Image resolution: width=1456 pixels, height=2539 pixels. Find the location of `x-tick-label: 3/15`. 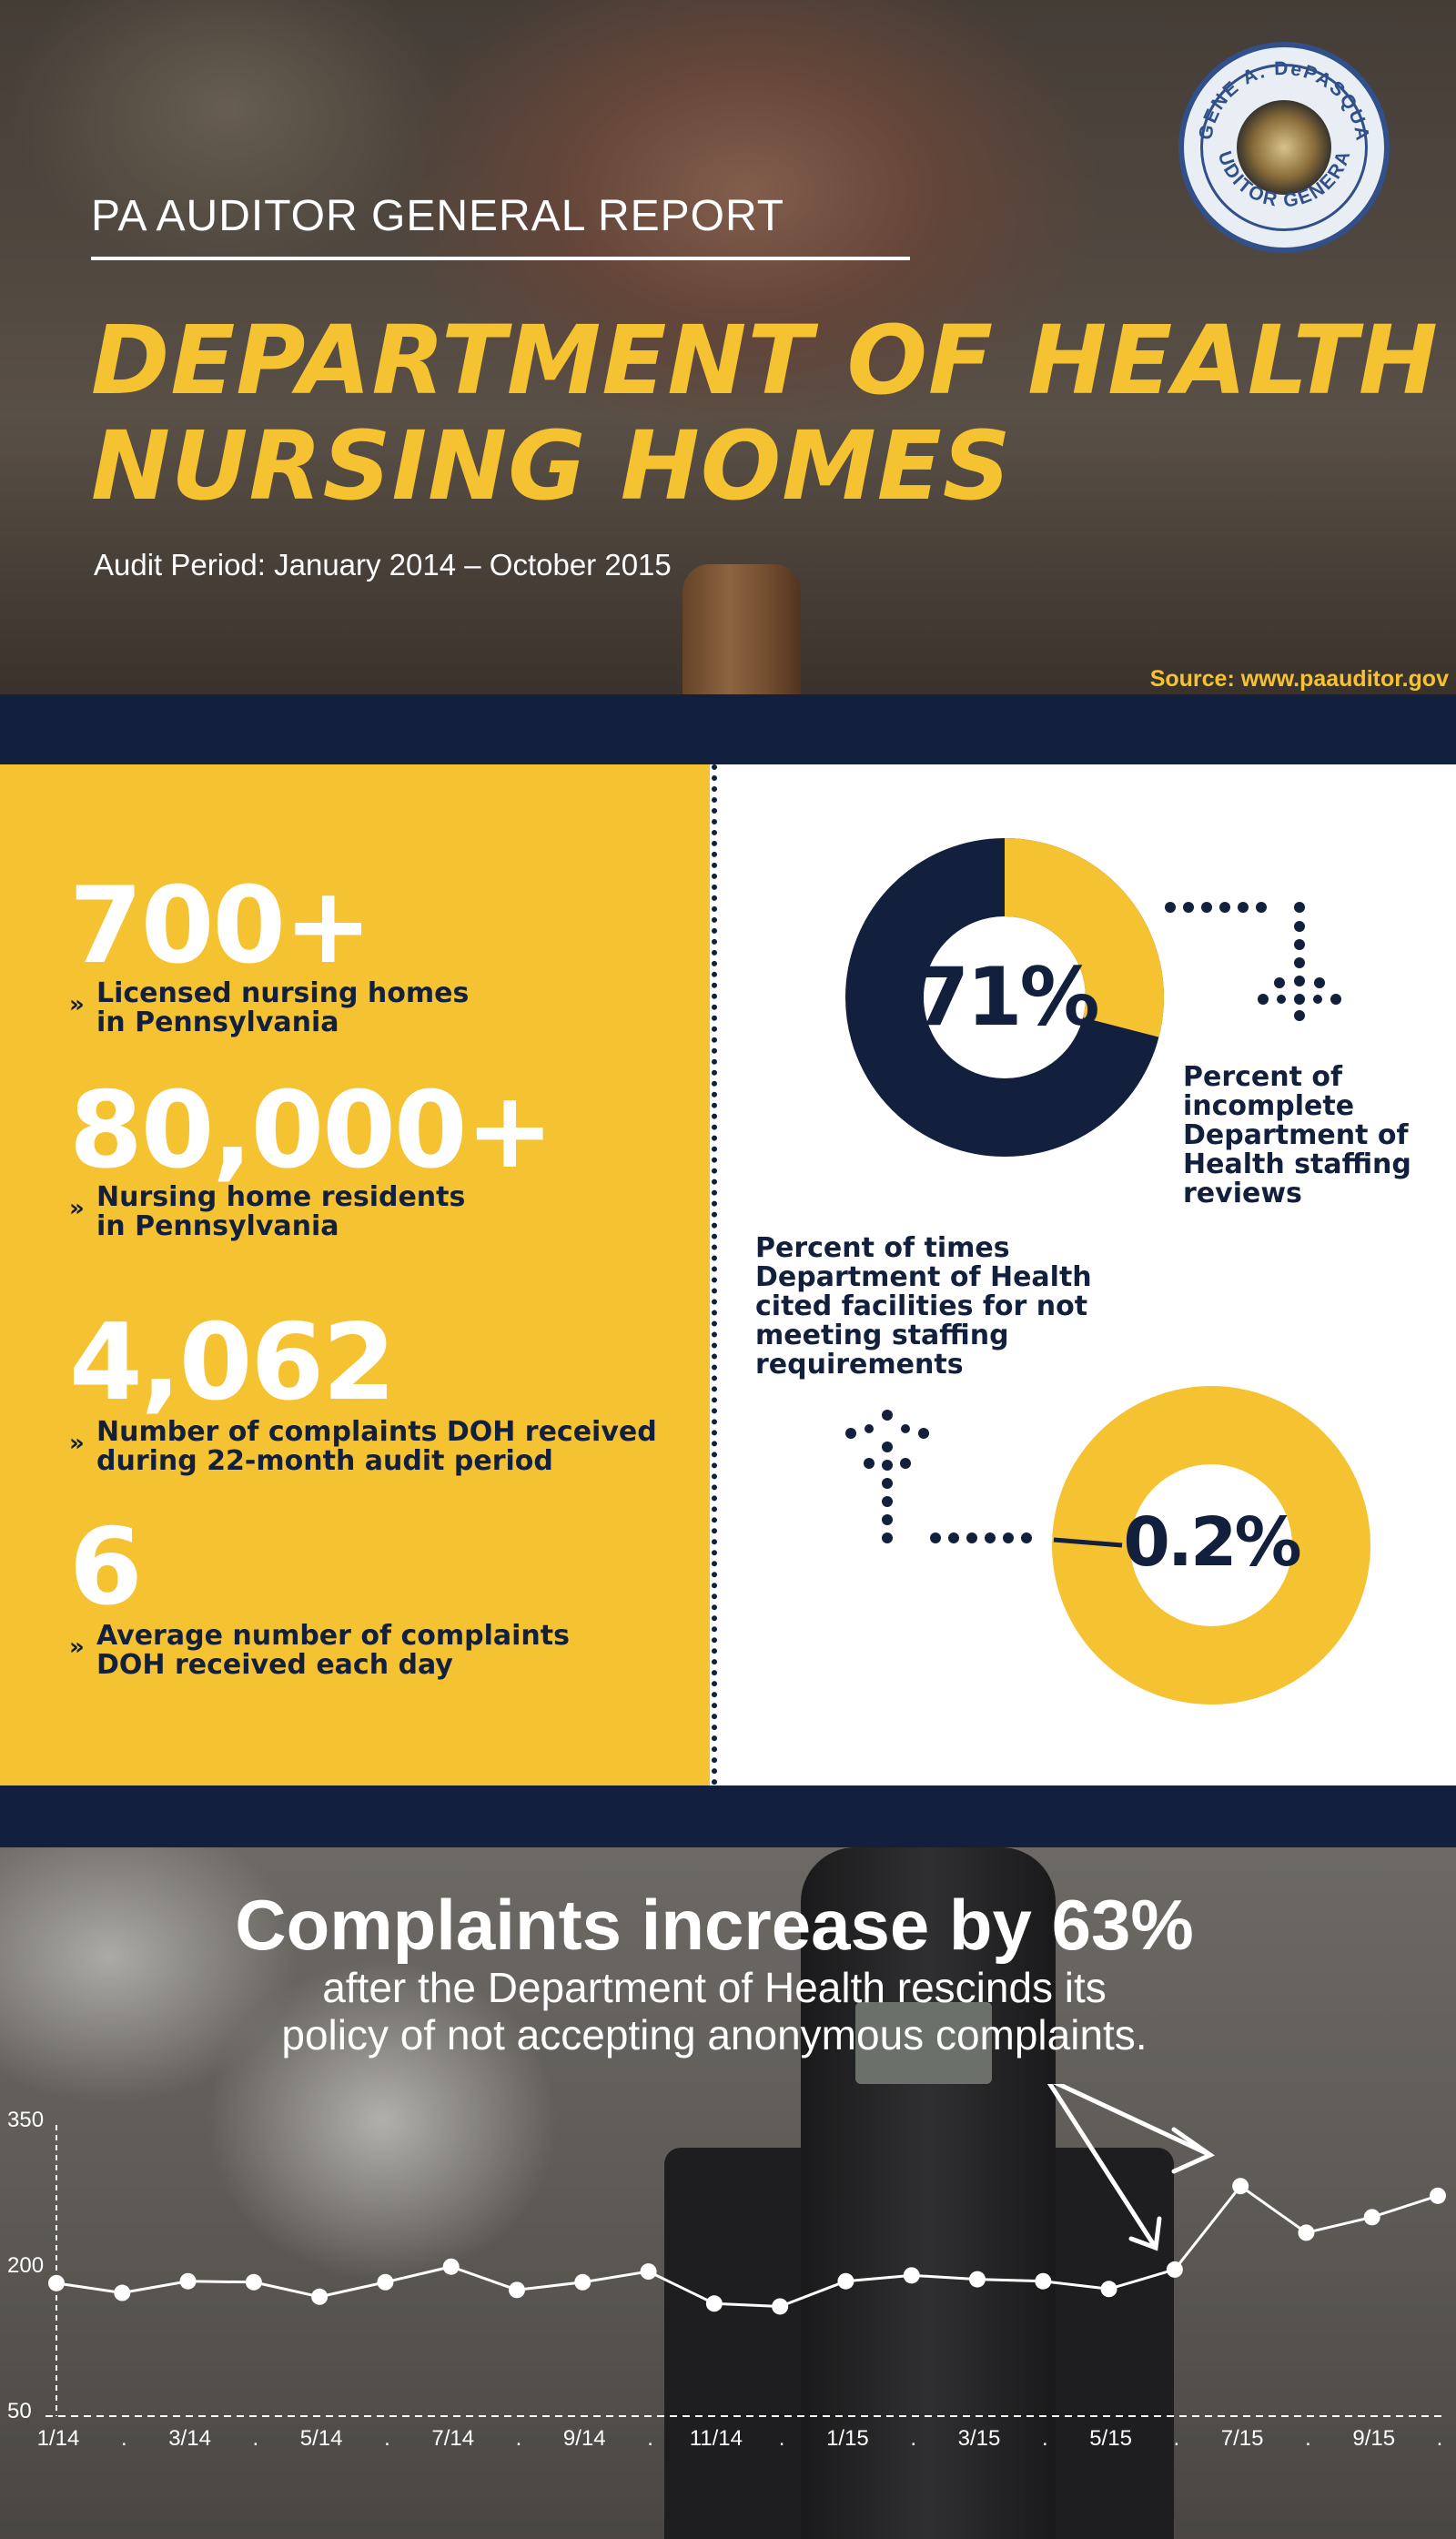

x-tick-label: 3/15 is located at coordinates (979, 2438).